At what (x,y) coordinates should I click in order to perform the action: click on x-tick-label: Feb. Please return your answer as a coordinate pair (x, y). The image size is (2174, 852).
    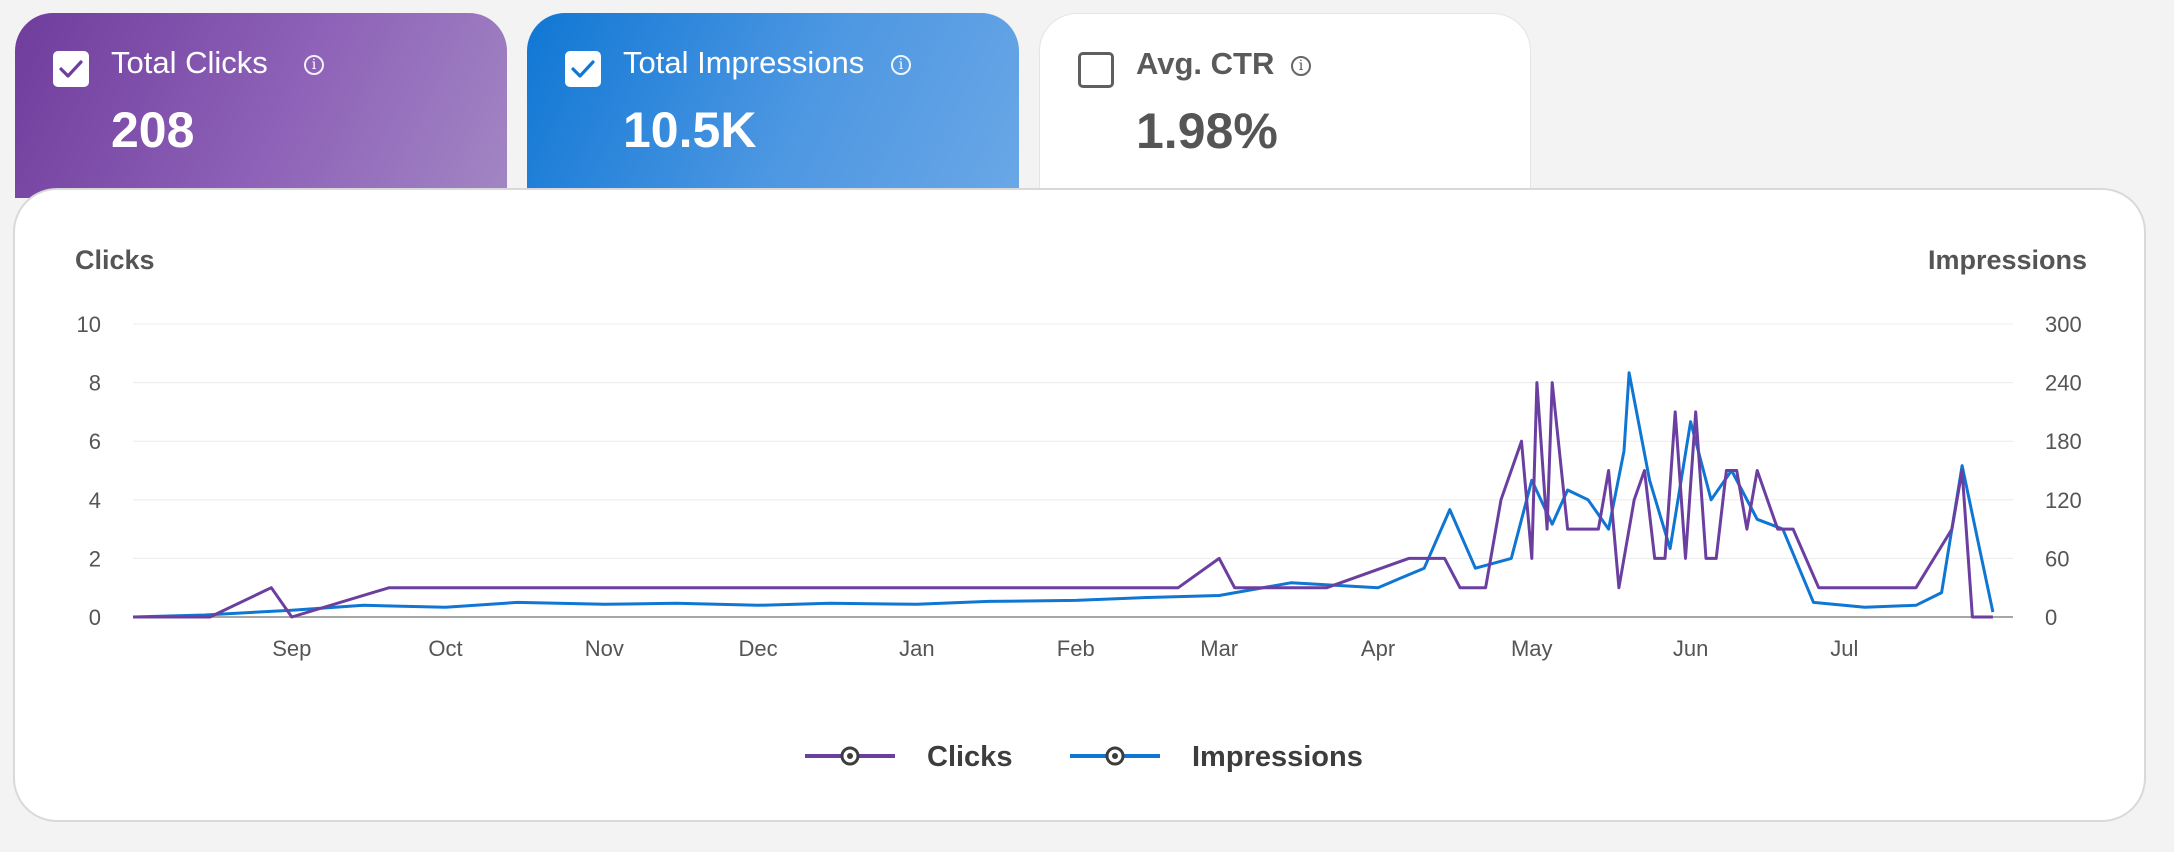
    Looking at the image, I should click on (1076, 648).